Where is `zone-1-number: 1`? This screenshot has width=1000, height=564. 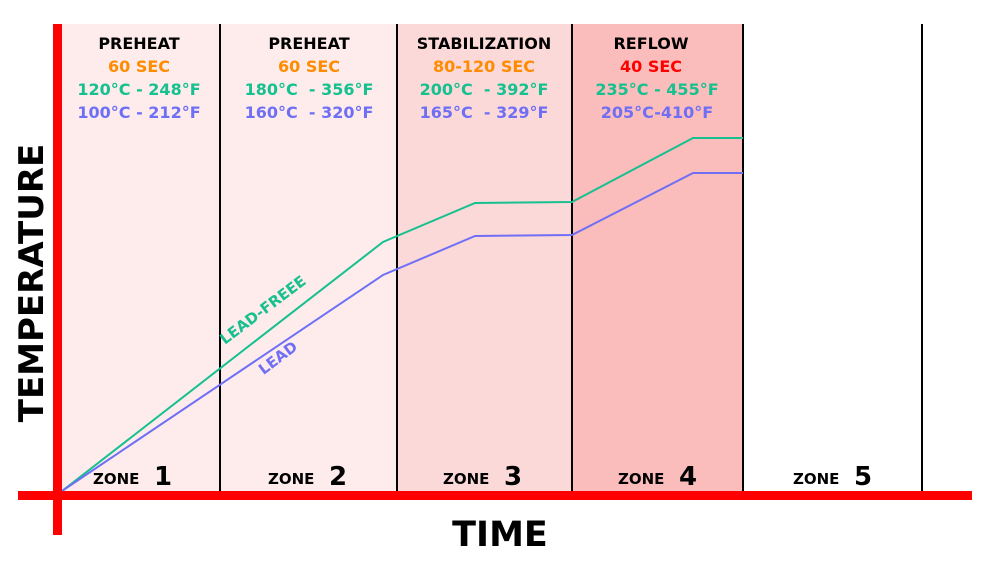
zone-1-number: 1 is located at coordinates (163, 477).